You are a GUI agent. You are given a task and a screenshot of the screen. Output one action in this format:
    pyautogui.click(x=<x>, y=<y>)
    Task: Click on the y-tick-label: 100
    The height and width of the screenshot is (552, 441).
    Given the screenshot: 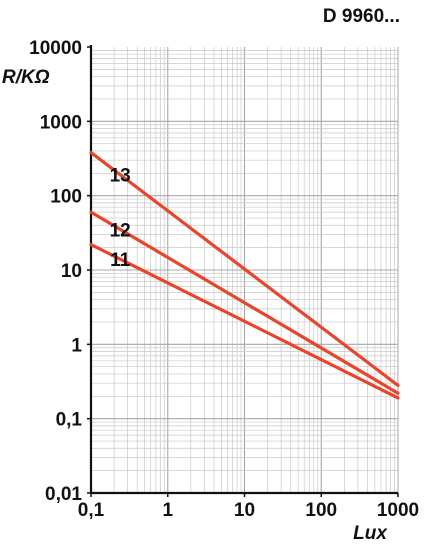 What is the action you would take?
    pyautogui.click(x=66, y=197)
    